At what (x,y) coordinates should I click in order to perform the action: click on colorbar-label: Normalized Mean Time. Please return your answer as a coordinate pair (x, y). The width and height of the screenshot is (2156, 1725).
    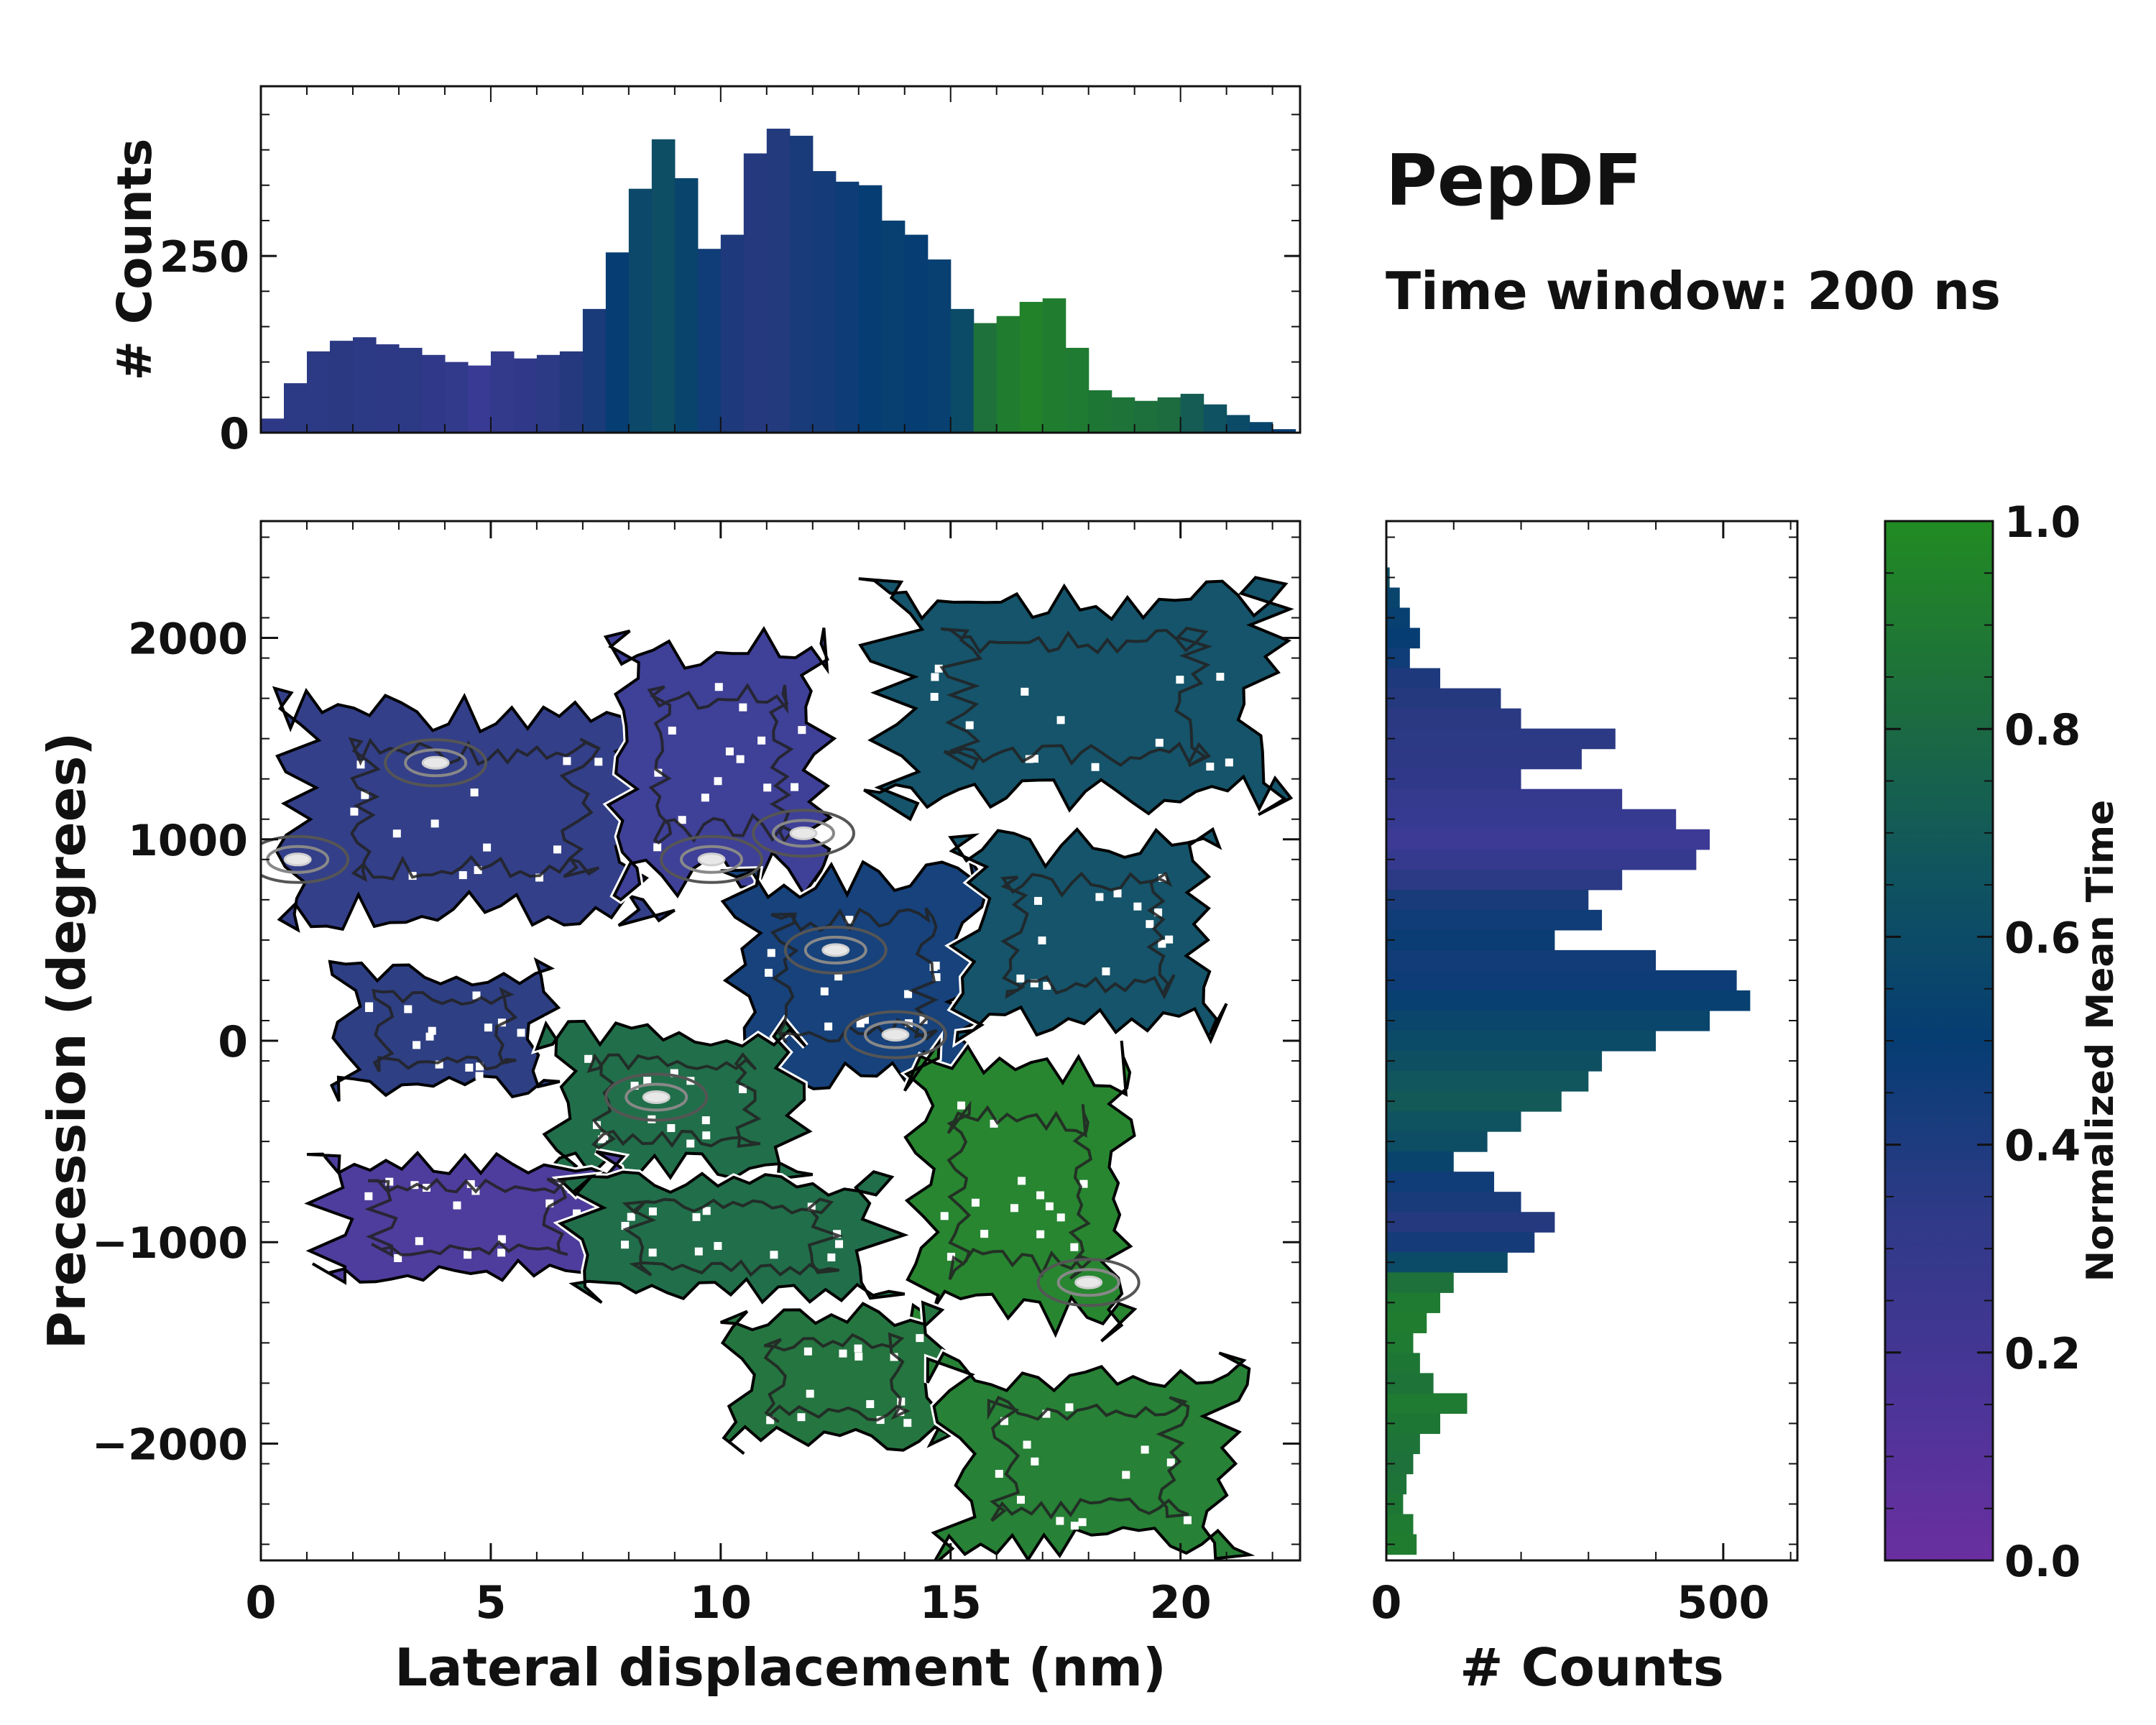
    Looking at the image, I should click on (2100, 1041).